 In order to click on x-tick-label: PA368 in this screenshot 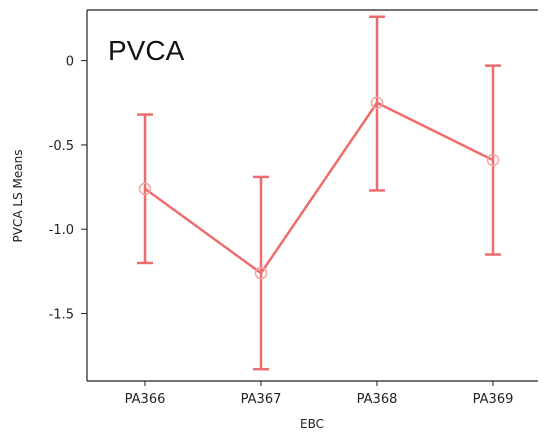, I will do `click(377, 399)`.